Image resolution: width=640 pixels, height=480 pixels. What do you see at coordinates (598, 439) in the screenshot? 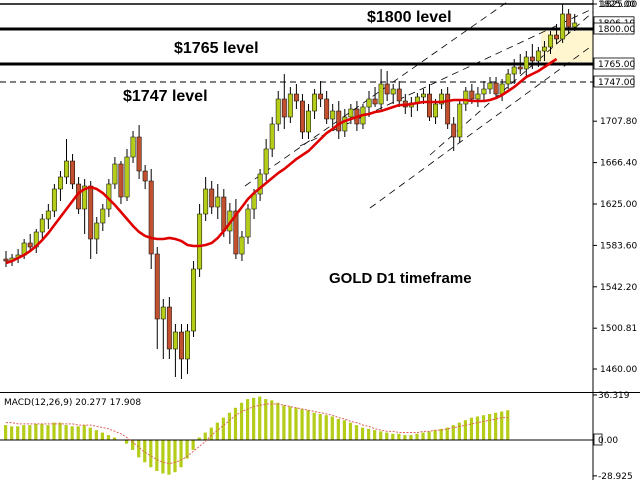
I see `macd-zero-box` at bounding box center [598, 439].